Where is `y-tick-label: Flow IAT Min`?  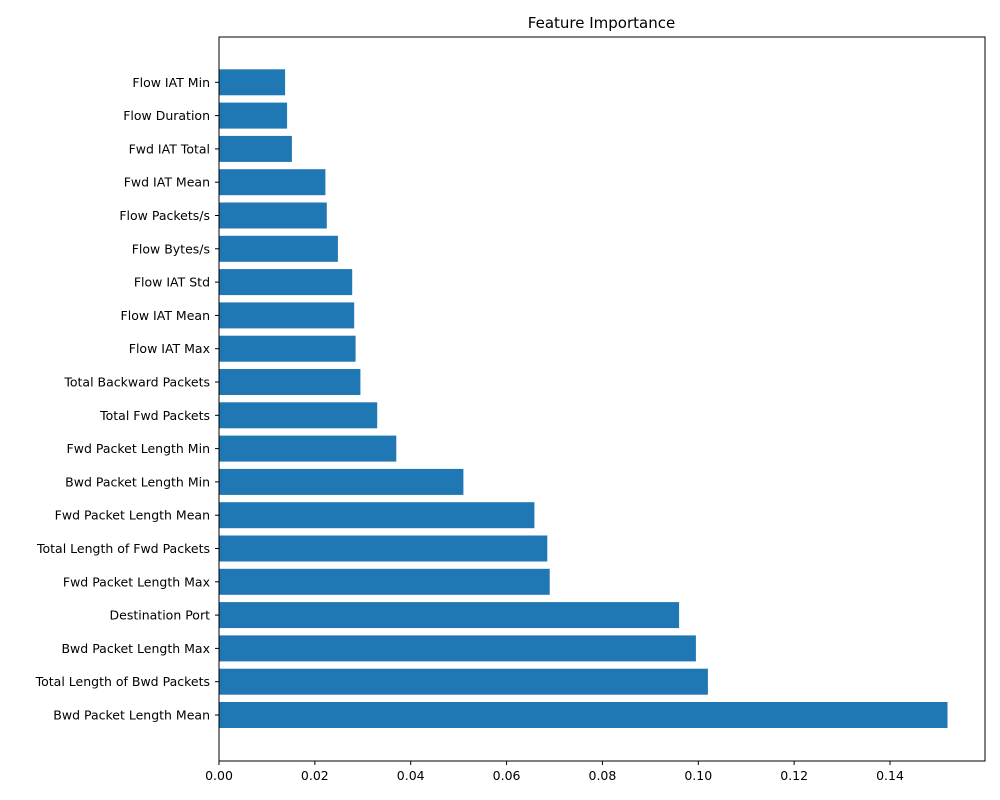
y-tick-label: Flow IAT Min is located at coordinates (171, 82).